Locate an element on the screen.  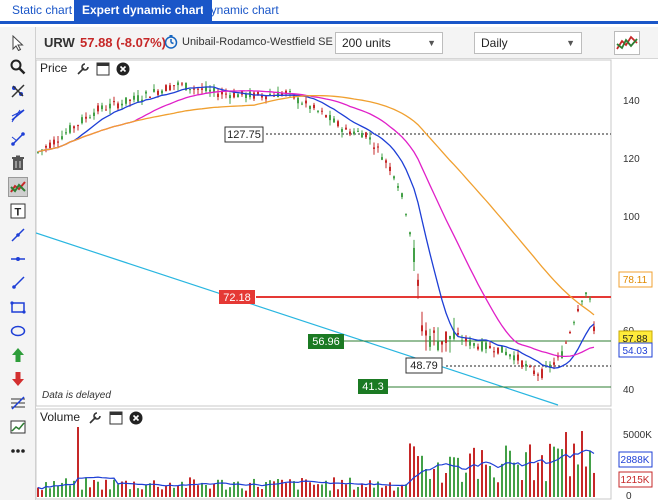
tab-dynamic-chart: Dynamic chart is located at coordinates (240, 10).